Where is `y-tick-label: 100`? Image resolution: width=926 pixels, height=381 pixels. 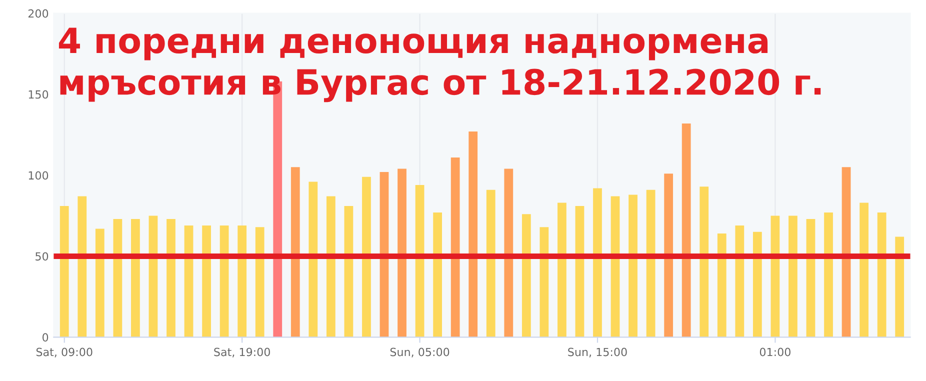 y-tick-label: 100 is located at coordinates (38, 175).